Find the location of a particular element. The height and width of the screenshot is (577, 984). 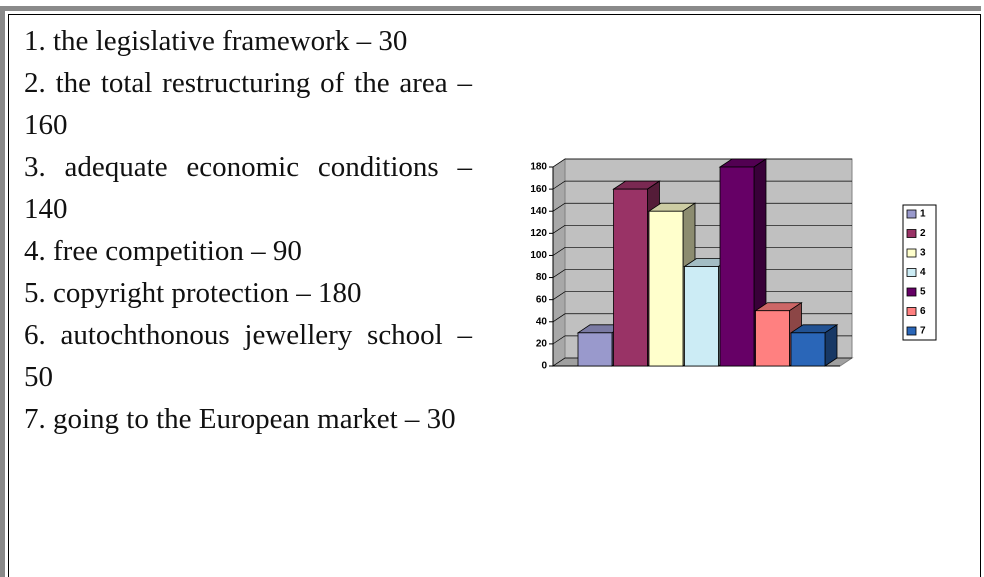

list-item: 1. the legislative framework – 30 is located at coordinates (216, 41).